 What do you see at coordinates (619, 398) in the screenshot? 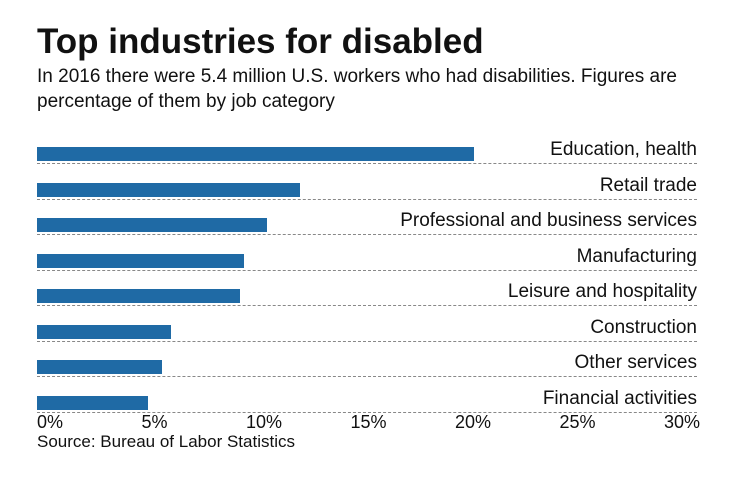
I see `category-label: Financial activities` at bounding box center [619, 398].